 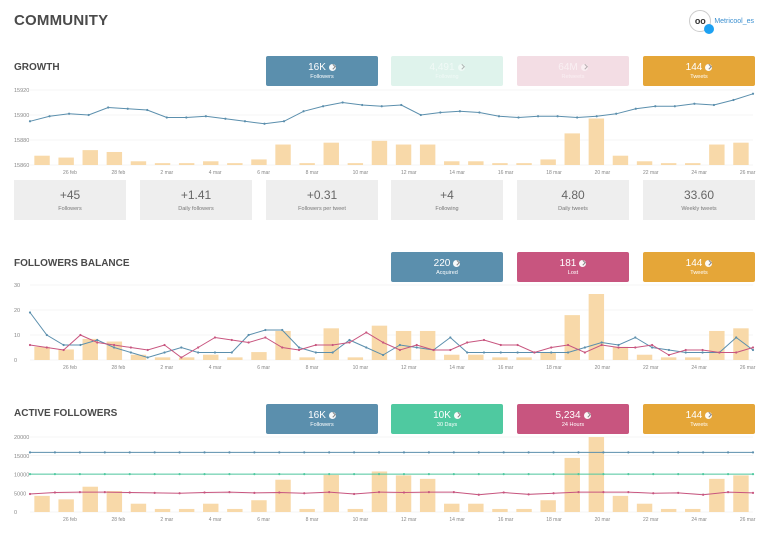 I want to click on y-tick-label: 20000, so click(x=21, y=438).